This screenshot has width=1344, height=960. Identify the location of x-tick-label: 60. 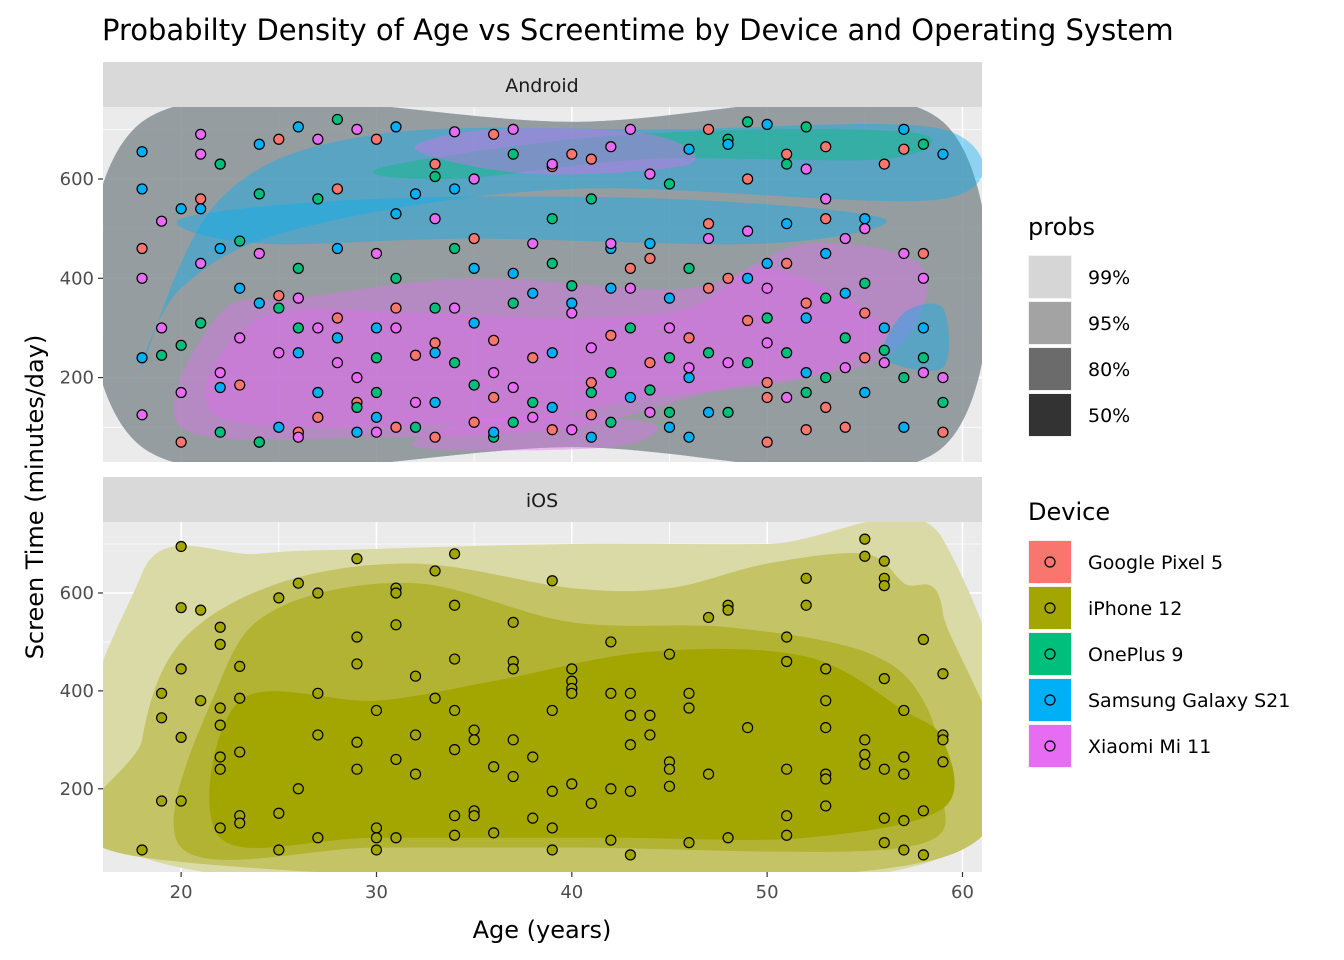
(962, 892).